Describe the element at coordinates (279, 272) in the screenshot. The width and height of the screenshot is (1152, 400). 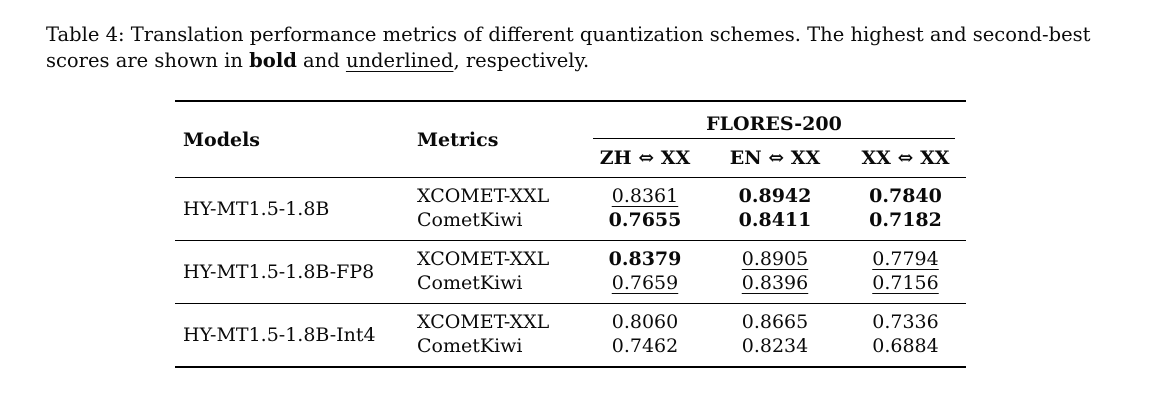
I see `model-name: HY-MT1.5-1.8B-FP8` at that location.